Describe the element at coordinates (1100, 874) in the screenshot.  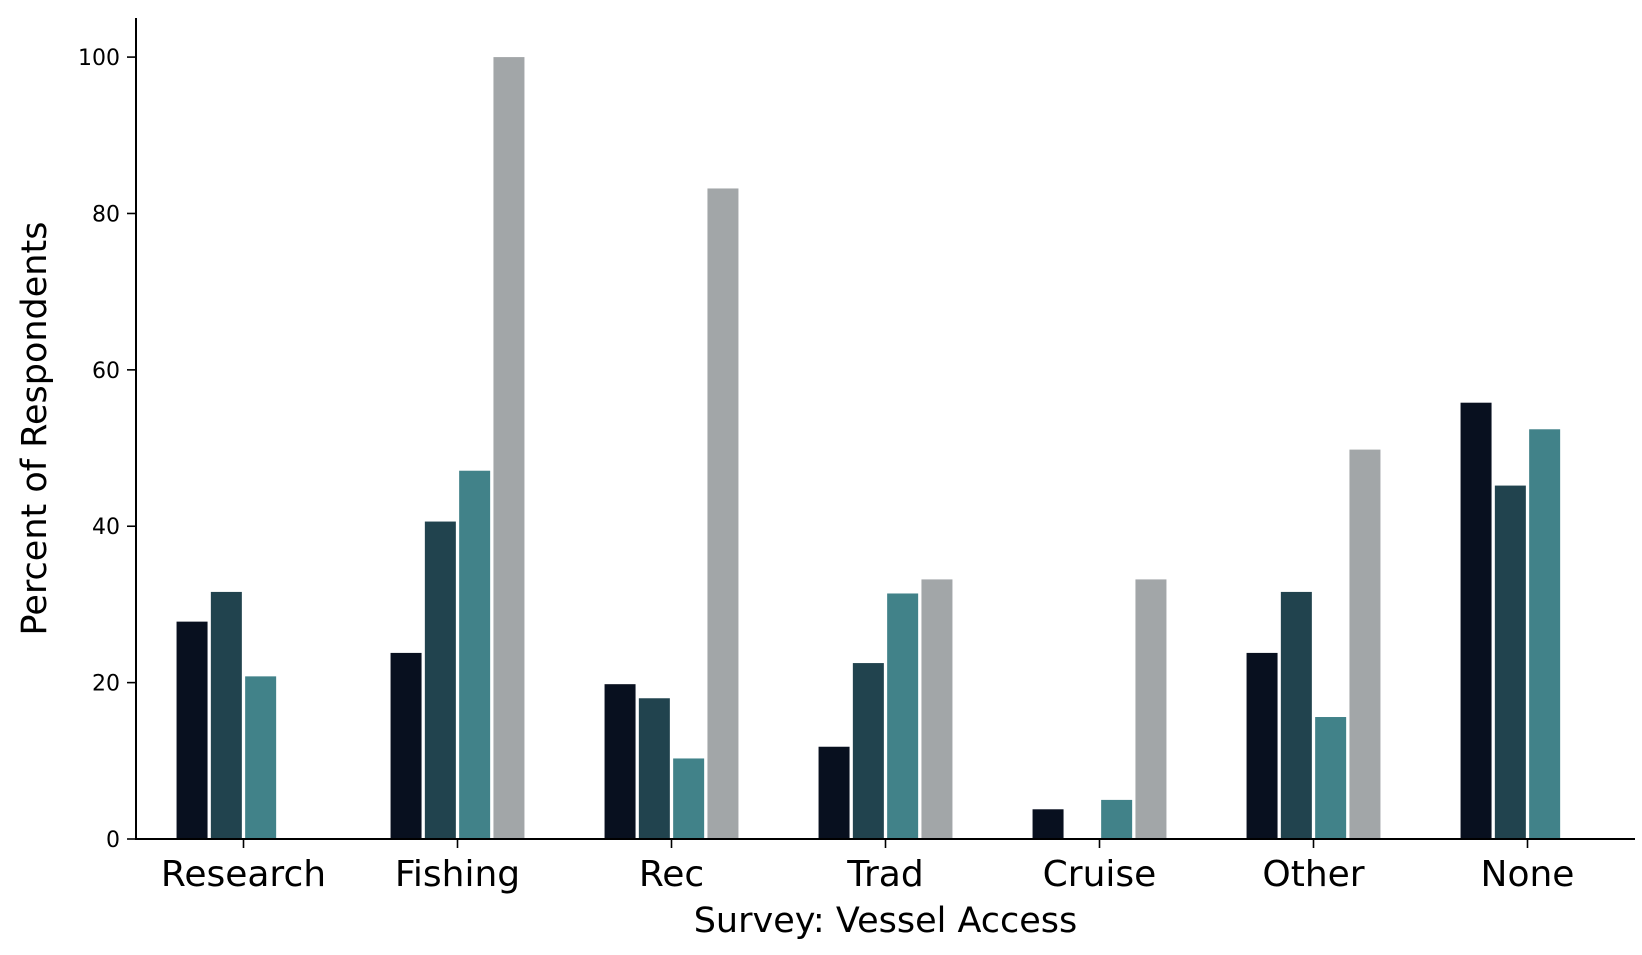
I see `x-tick-label: Cruise` at that location.